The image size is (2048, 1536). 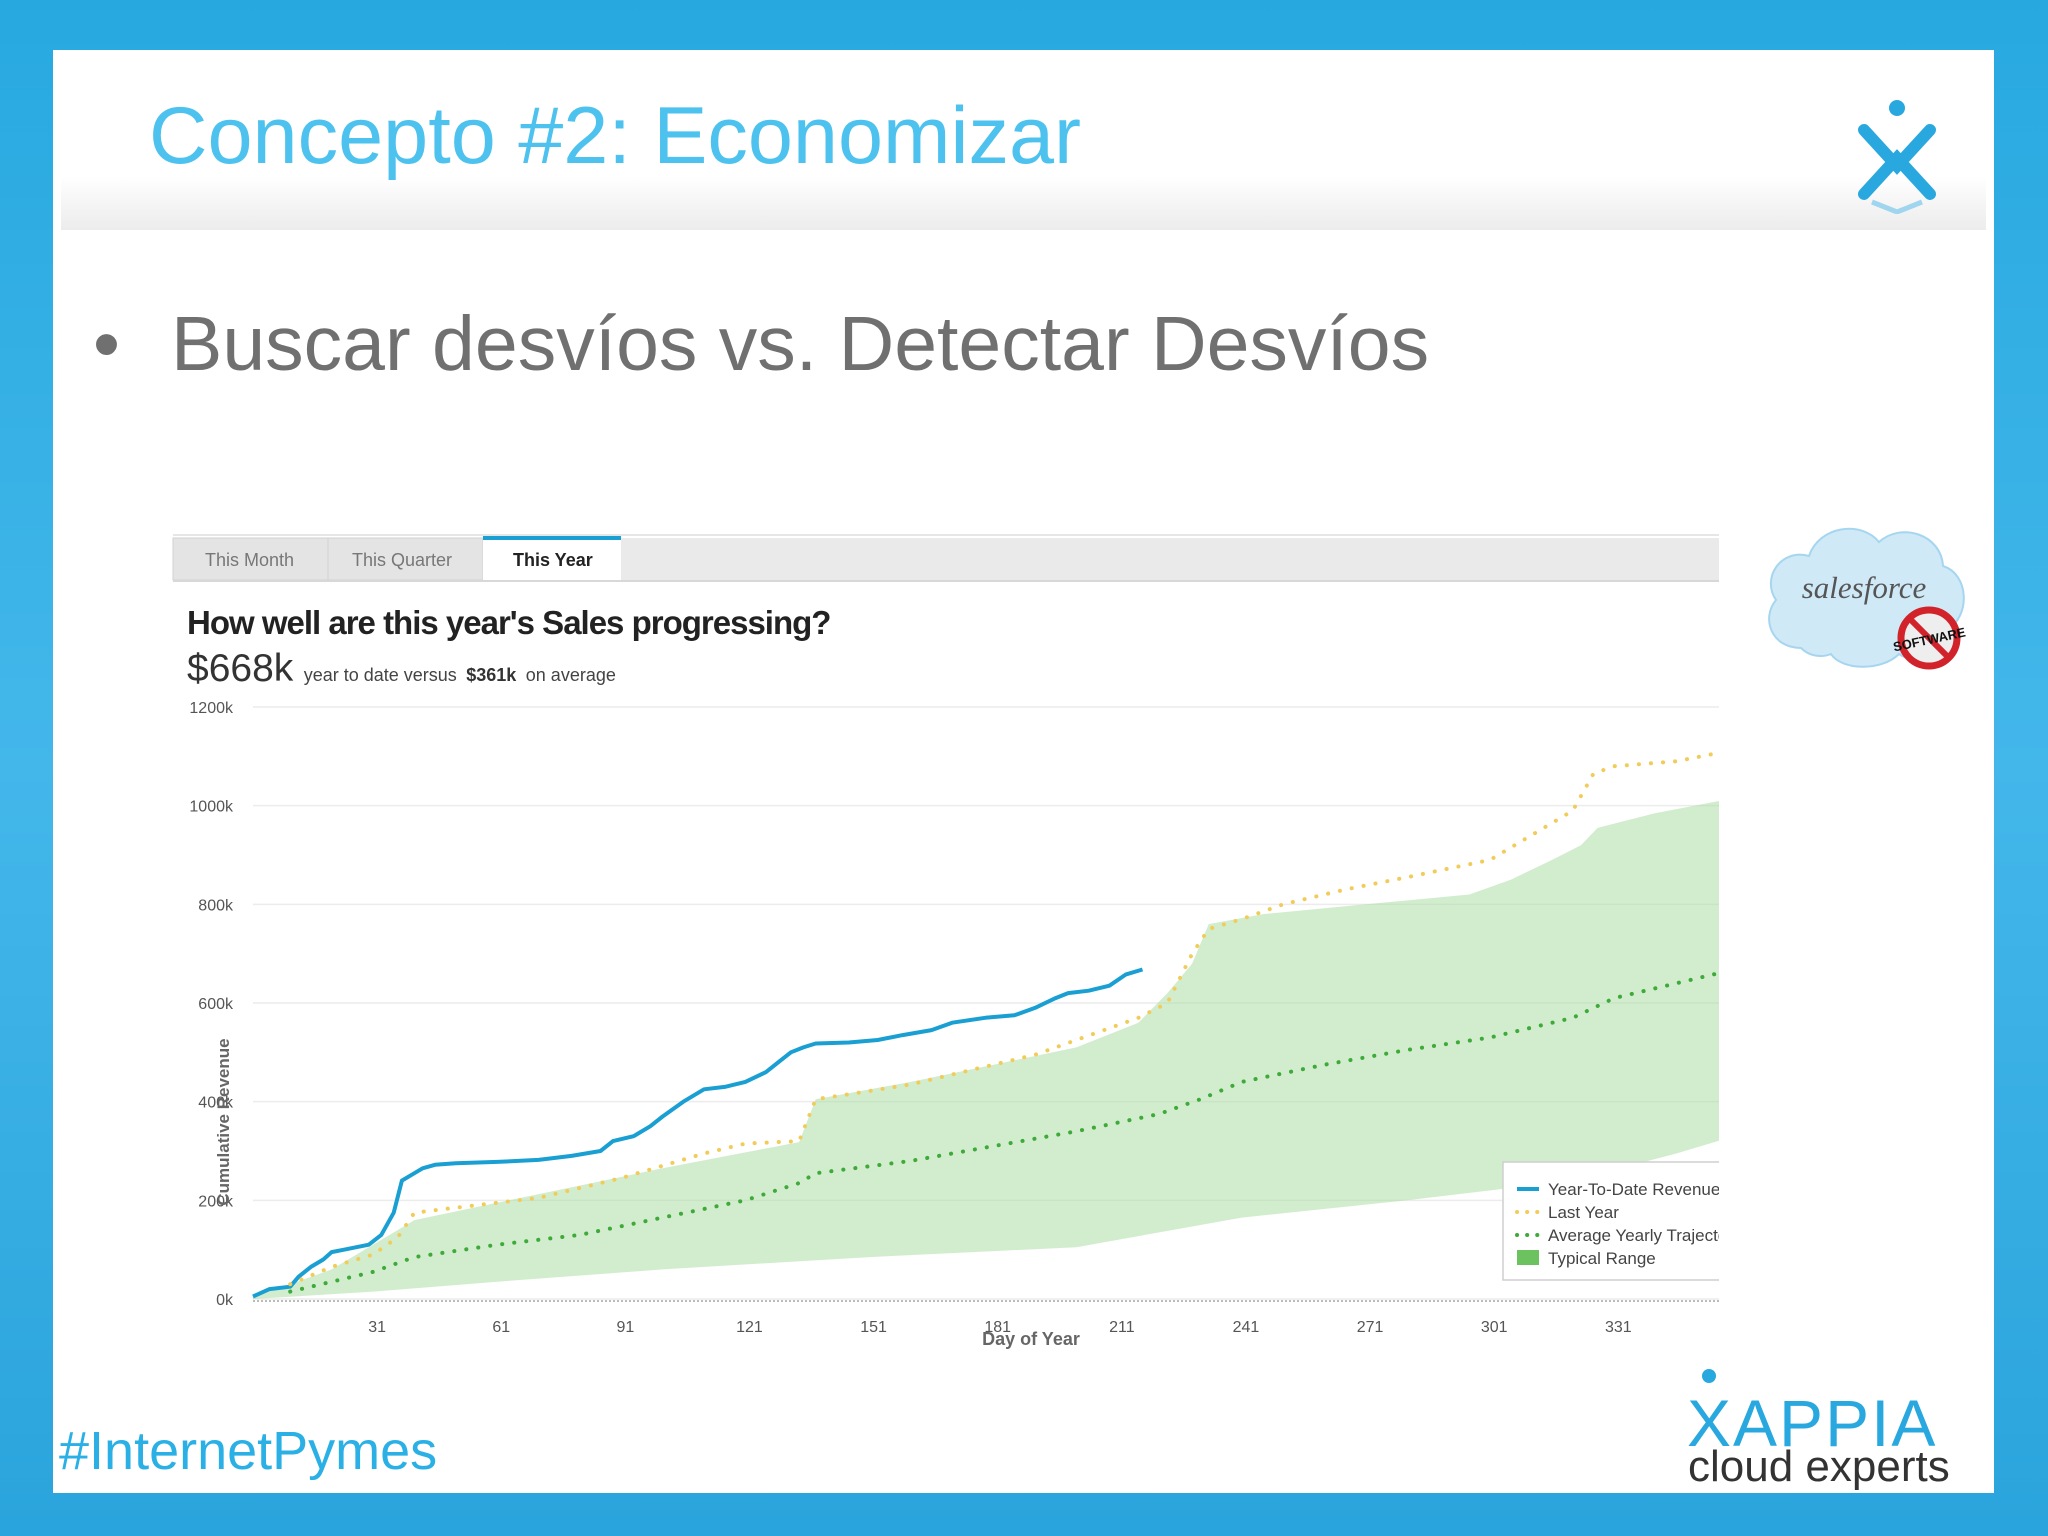 What do you see at coordinates (248, 1451) in the screenshot?
I see `hashtag: #InternetPymes` at bounding box center [248, 1451].